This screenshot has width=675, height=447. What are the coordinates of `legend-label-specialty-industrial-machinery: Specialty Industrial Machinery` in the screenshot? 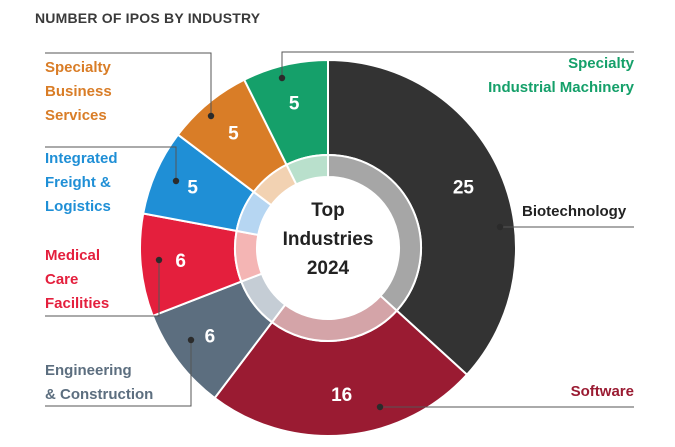 It's located at (561, 76).